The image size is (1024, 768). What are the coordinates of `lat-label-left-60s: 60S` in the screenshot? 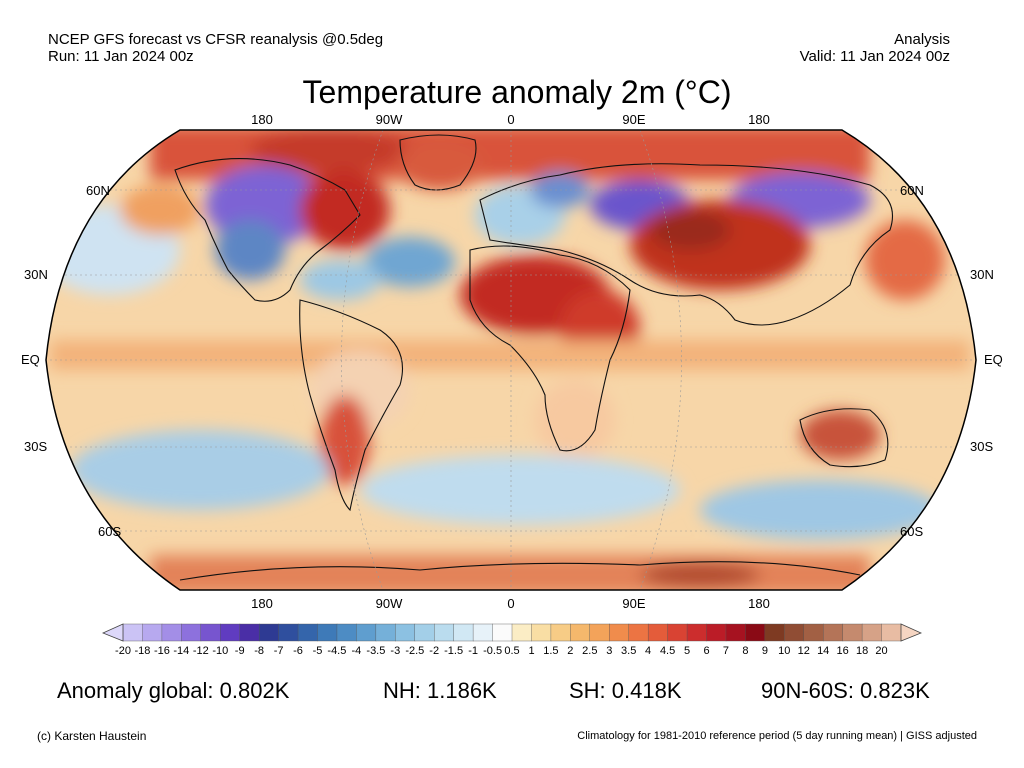 It's located at (110, 531).